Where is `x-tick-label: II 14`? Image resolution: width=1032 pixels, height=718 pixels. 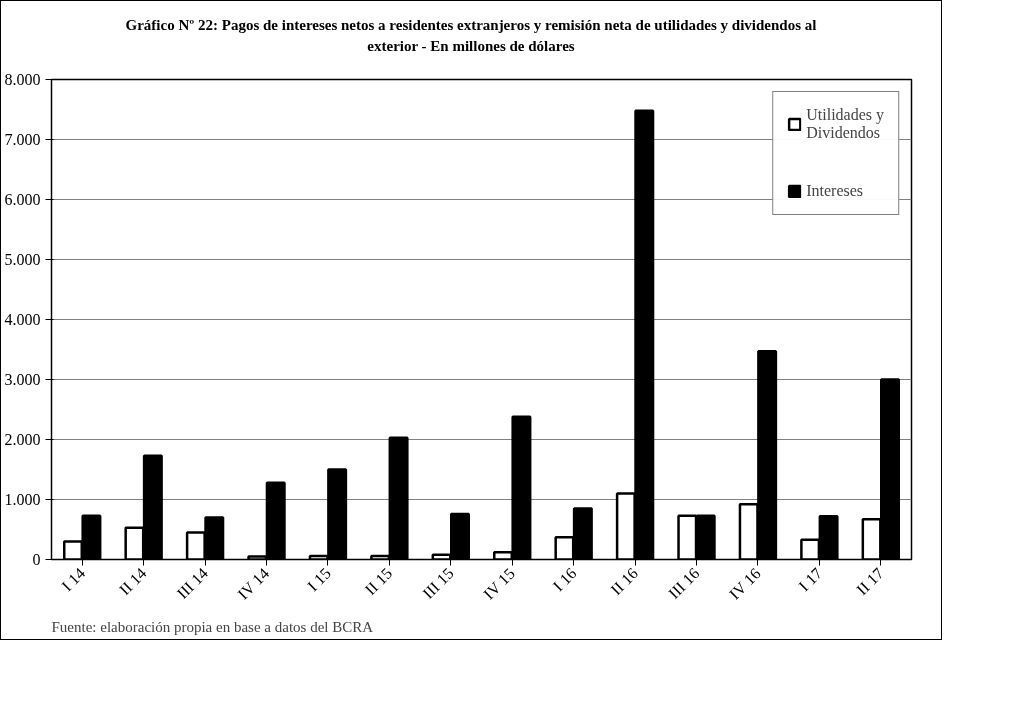
x-tick-label: II 14 is located at coordinates (132, 581).